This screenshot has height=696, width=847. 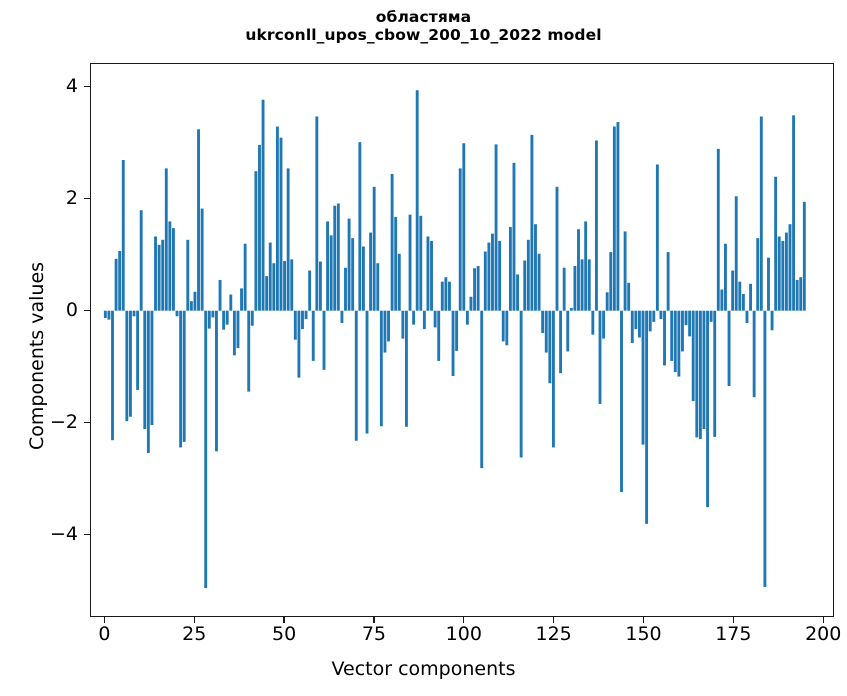 What do you see at coordinates (553, 634) in the screenshot?
I see `x-tick-label: 125` at bounding box center [553, 634].